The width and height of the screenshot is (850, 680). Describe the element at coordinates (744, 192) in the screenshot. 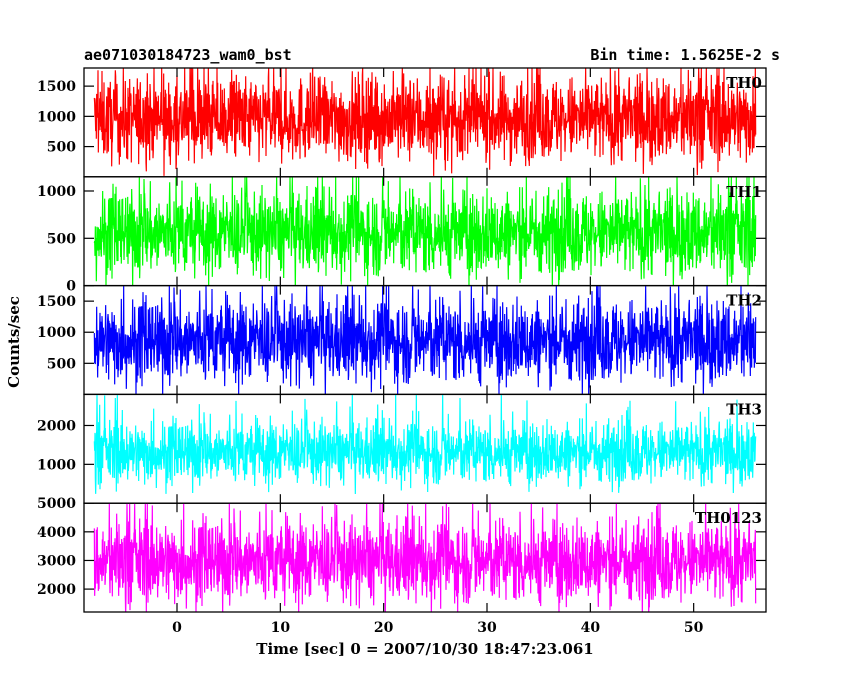

I see `series-label-th1: TH1` at that location.